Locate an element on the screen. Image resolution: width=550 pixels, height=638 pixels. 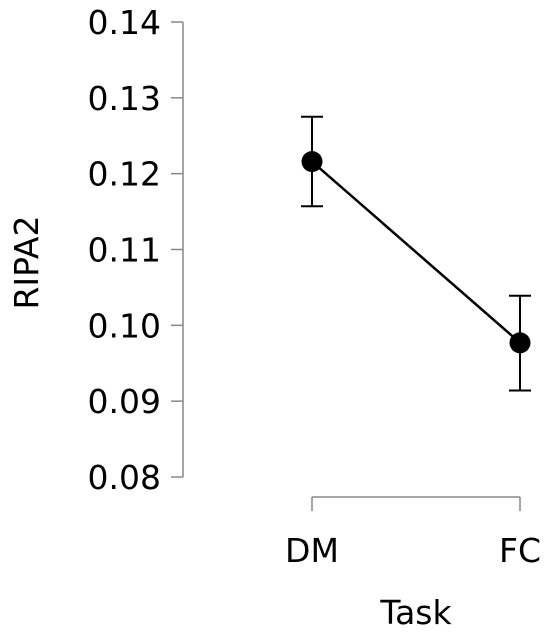
x-axis: DM FC is located at coordinates (413, 533).